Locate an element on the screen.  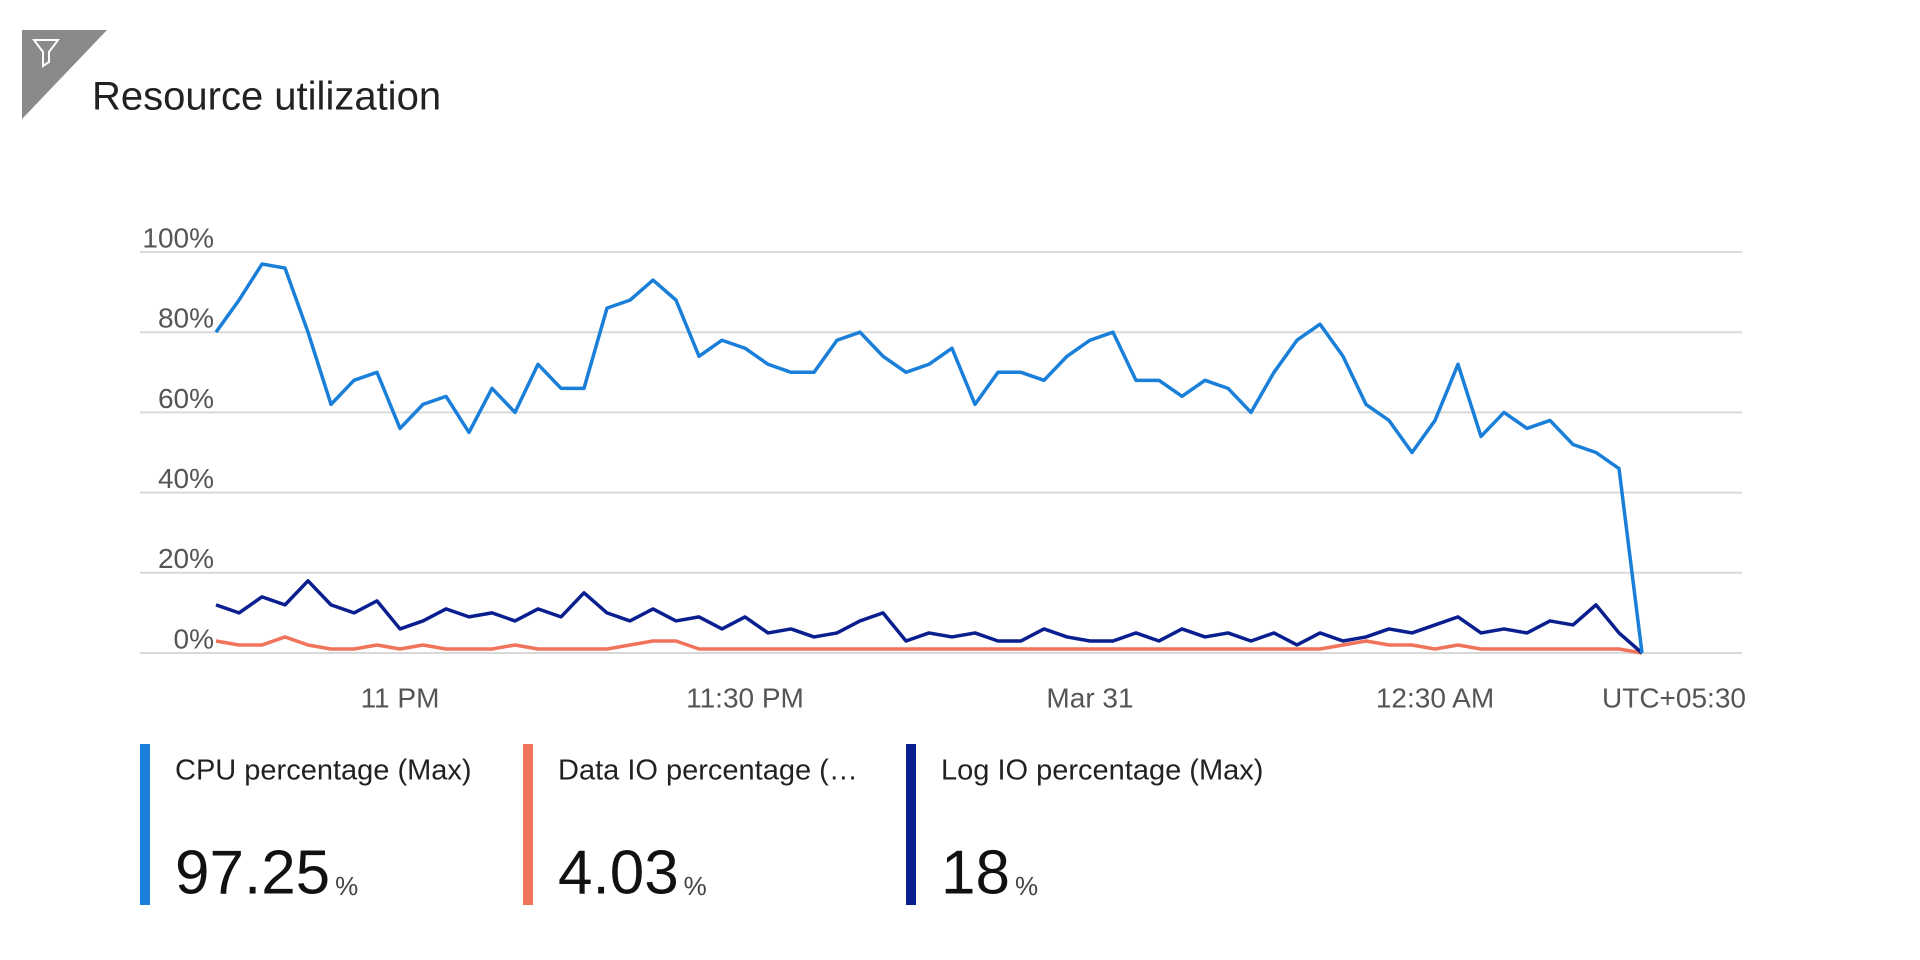
x-tick-label: 11 PM is located at coordinates (400, 697).